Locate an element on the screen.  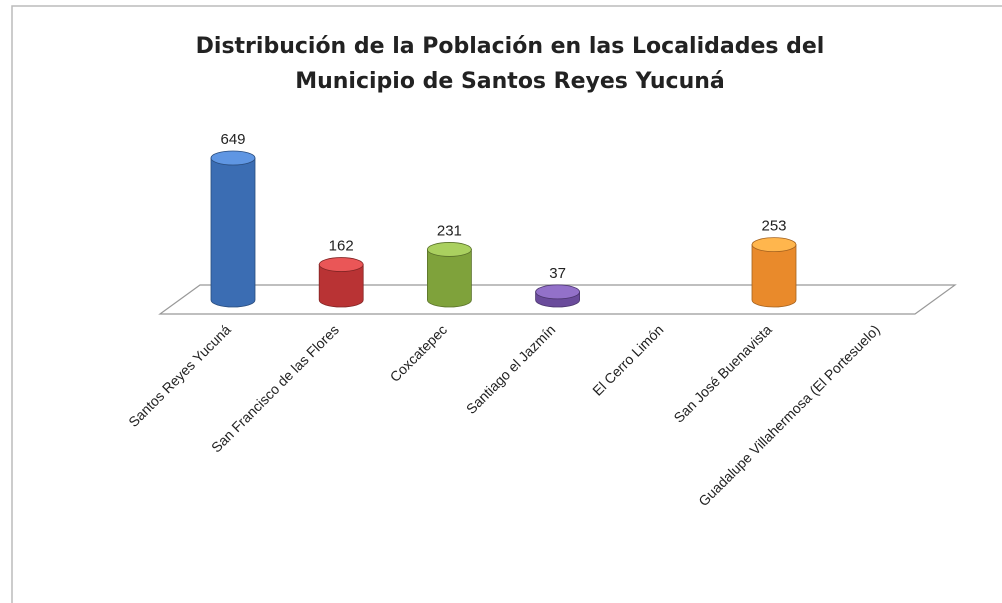
x-tick-label: San Francisco de las Flores is located at coordinates (275, 388).